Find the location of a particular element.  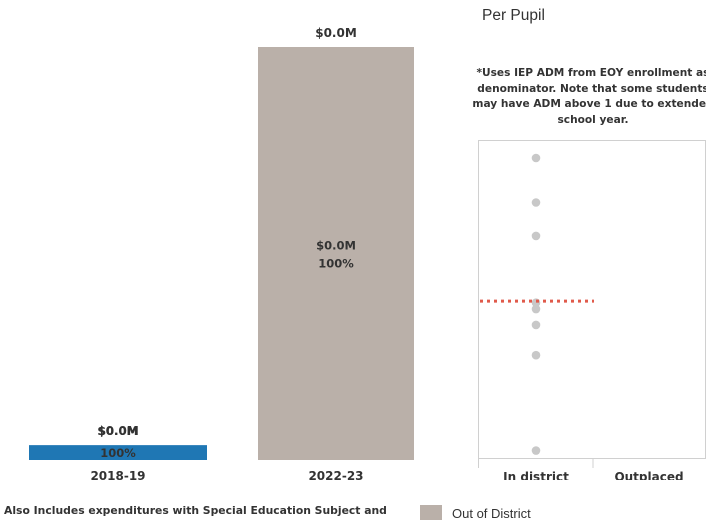

bar-value-label-2018-19: $0.0M is located at coordinates (118, 431).